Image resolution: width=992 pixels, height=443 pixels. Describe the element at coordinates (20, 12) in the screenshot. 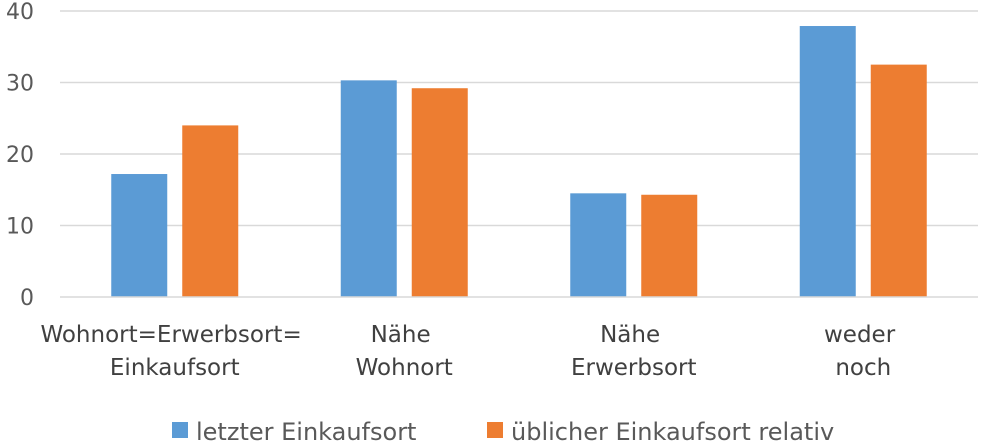

I see `y-tick-label-40: 40` at that location.